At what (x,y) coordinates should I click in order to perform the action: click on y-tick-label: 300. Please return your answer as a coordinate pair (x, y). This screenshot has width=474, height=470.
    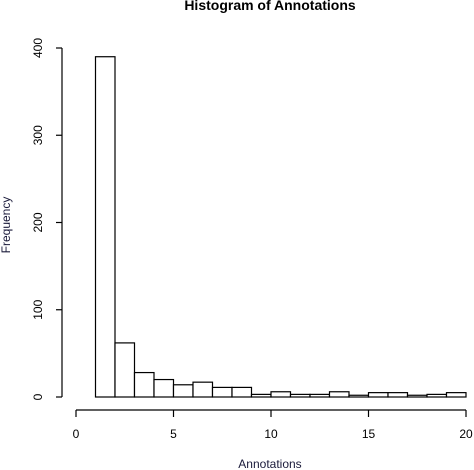
    Looking at the image, I should click on (38, 135).